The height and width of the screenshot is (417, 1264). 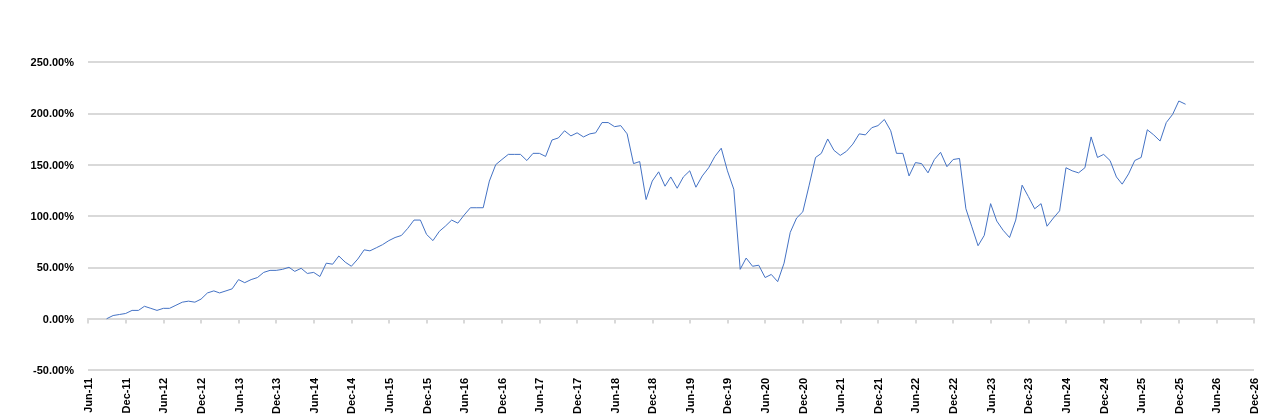 What do you see at coordinates (539, 395) in the screenshot?
I see `x-tick-label: Jun-17` at bounding box center [539, 395].